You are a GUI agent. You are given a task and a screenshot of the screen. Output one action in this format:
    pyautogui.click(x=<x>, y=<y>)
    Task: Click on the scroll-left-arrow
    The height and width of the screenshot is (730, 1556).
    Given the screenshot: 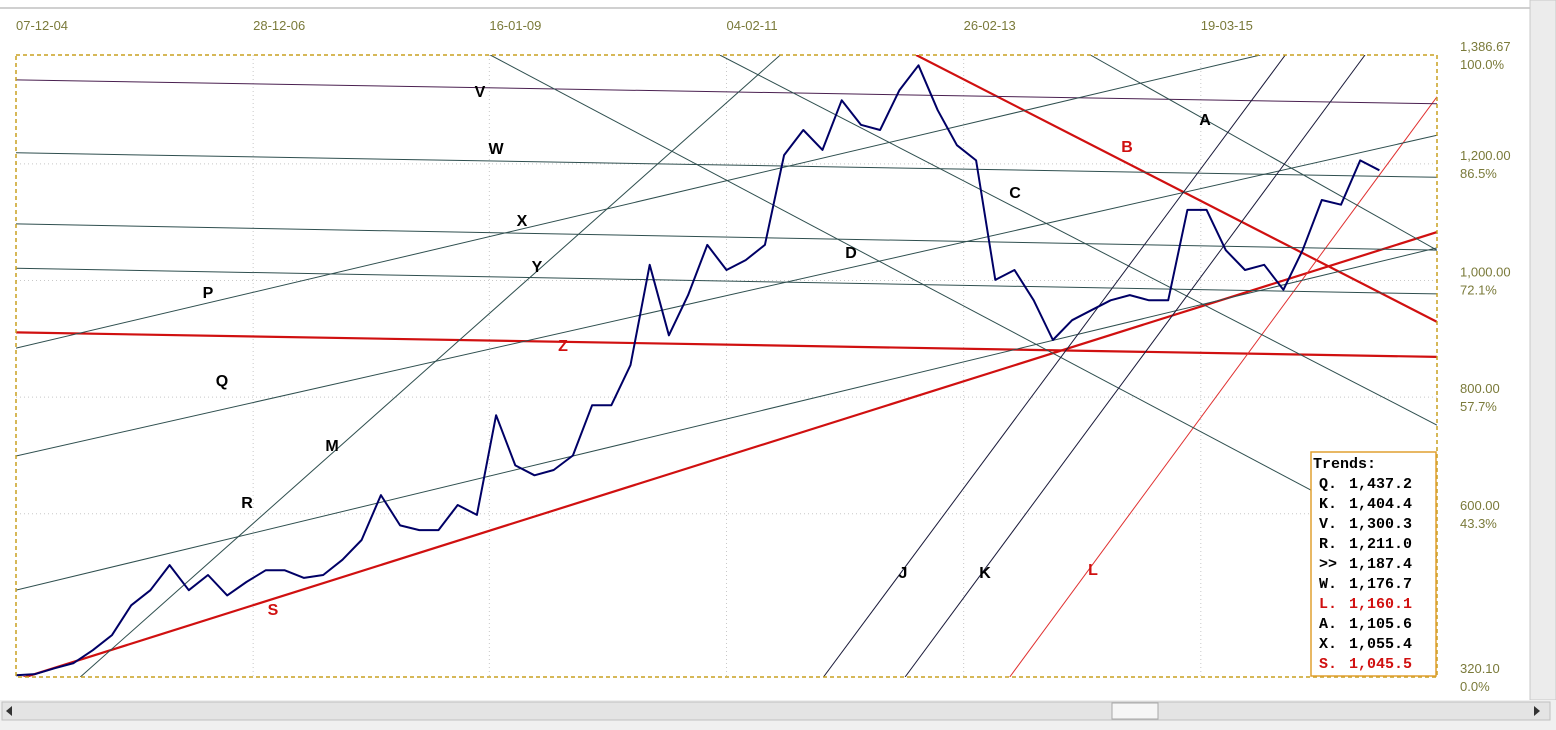 What is the action you would take?
    pyautogui.click(x=9, y=711)
    